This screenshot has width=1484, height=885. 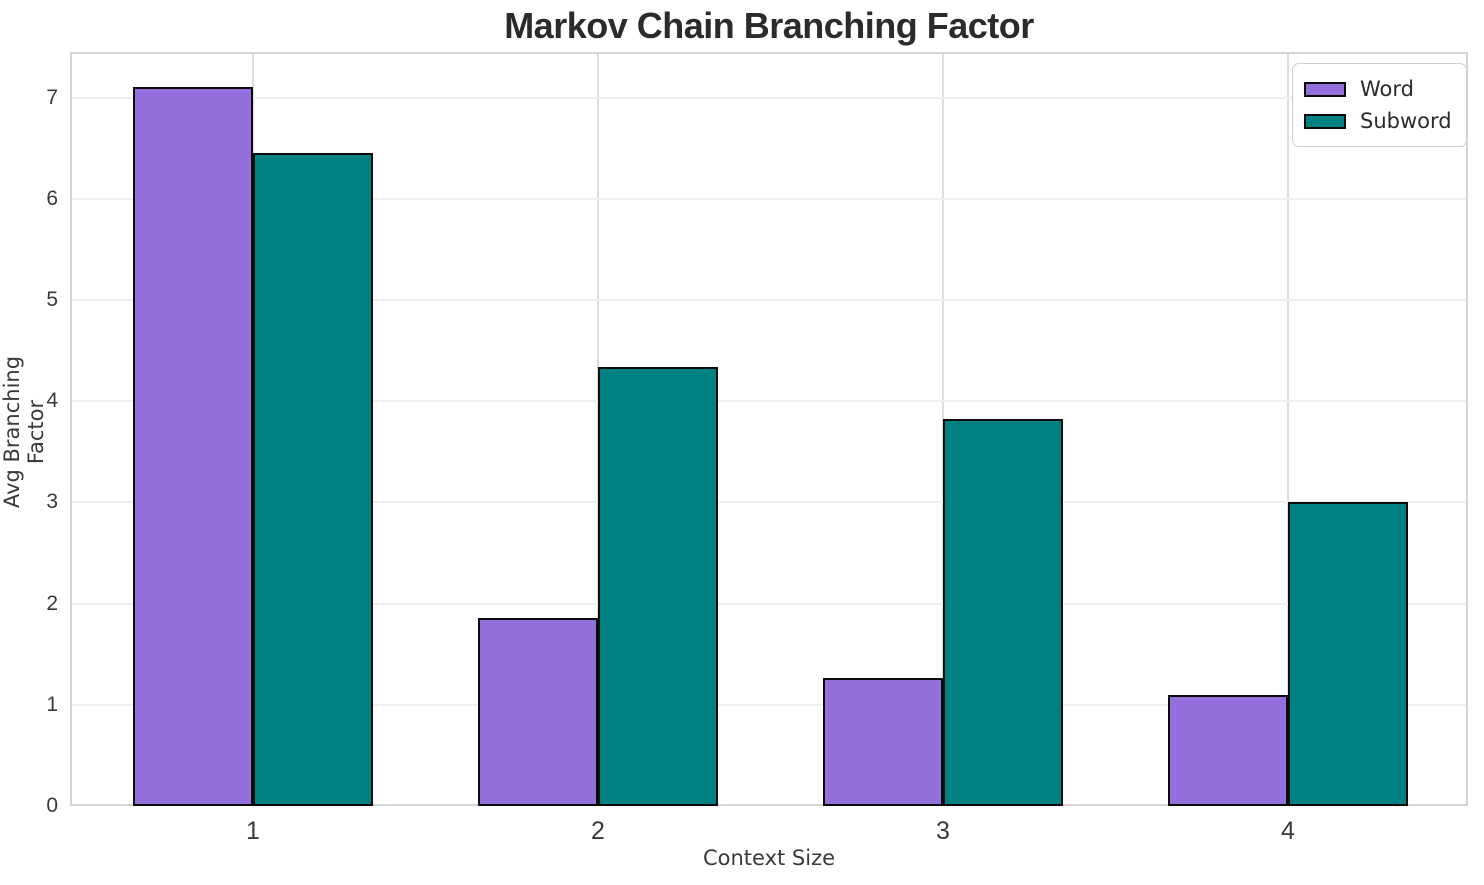 I want to click on y-axis-label: Avg Branching Factor, so click(x=24, y=432).